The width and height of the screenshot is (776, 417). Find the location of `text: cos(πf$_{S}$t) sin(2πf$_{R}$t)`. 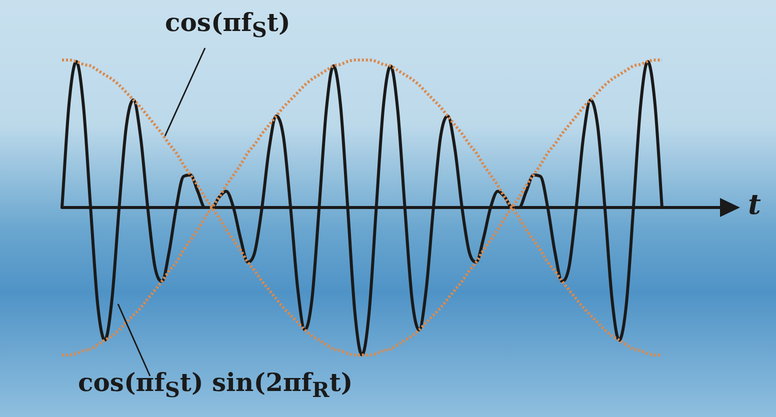

text: cos(πf$_{S}$t) sin(2πf$_{R}$t) is located at coordinates (215, 385).